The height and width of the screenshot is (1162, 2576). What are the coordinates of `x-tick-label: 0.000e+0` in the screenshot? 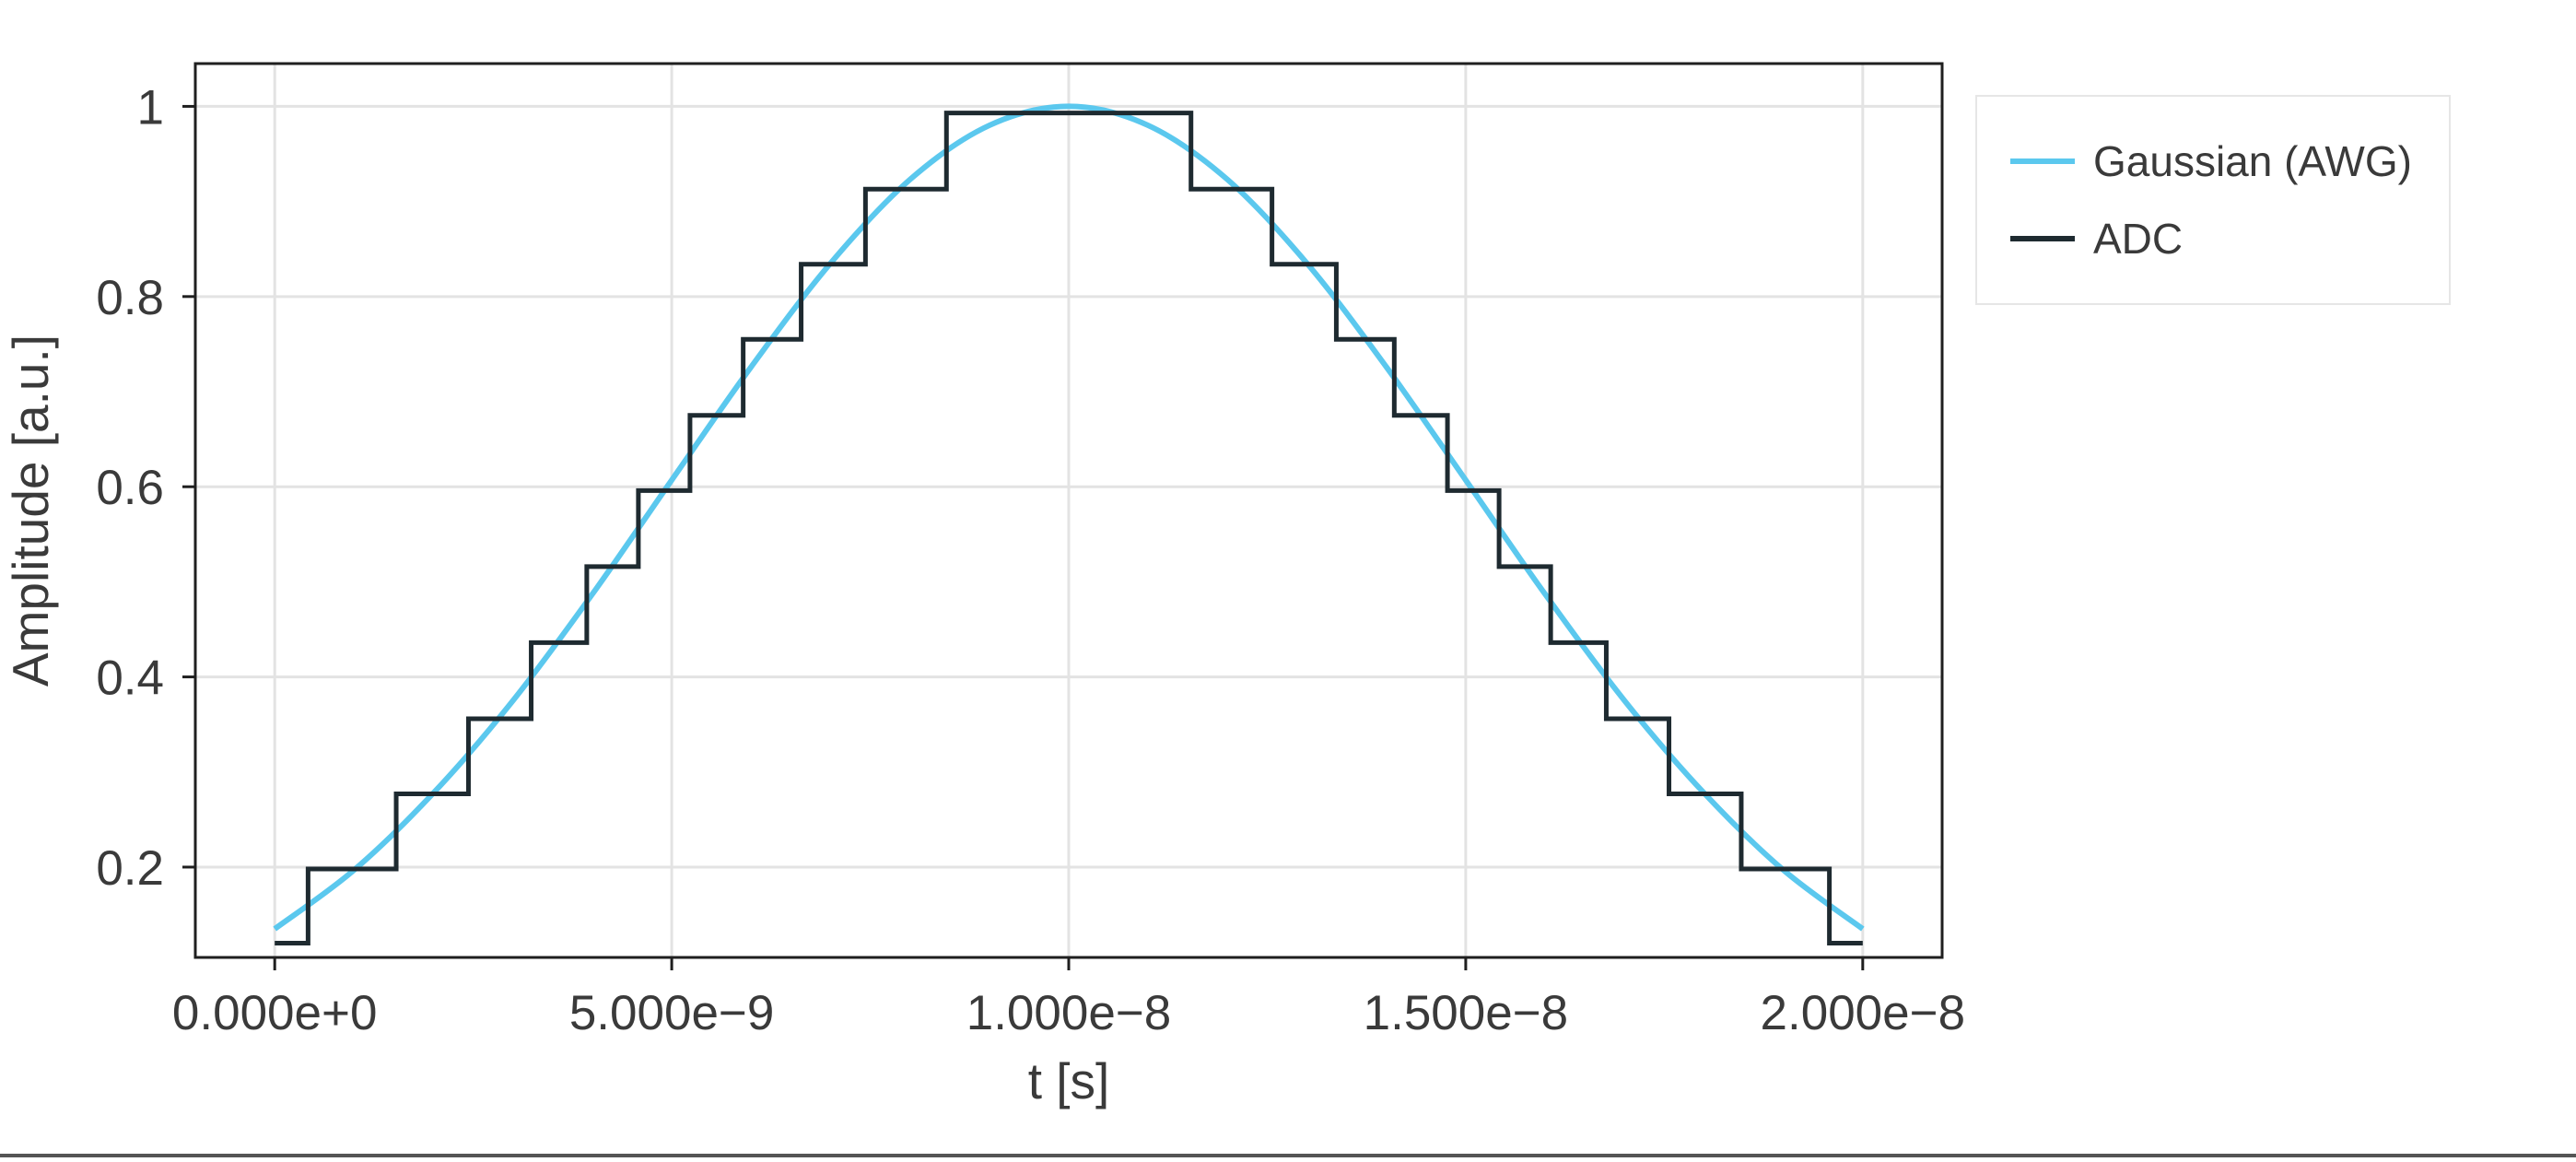 It's located at (275, 1013).